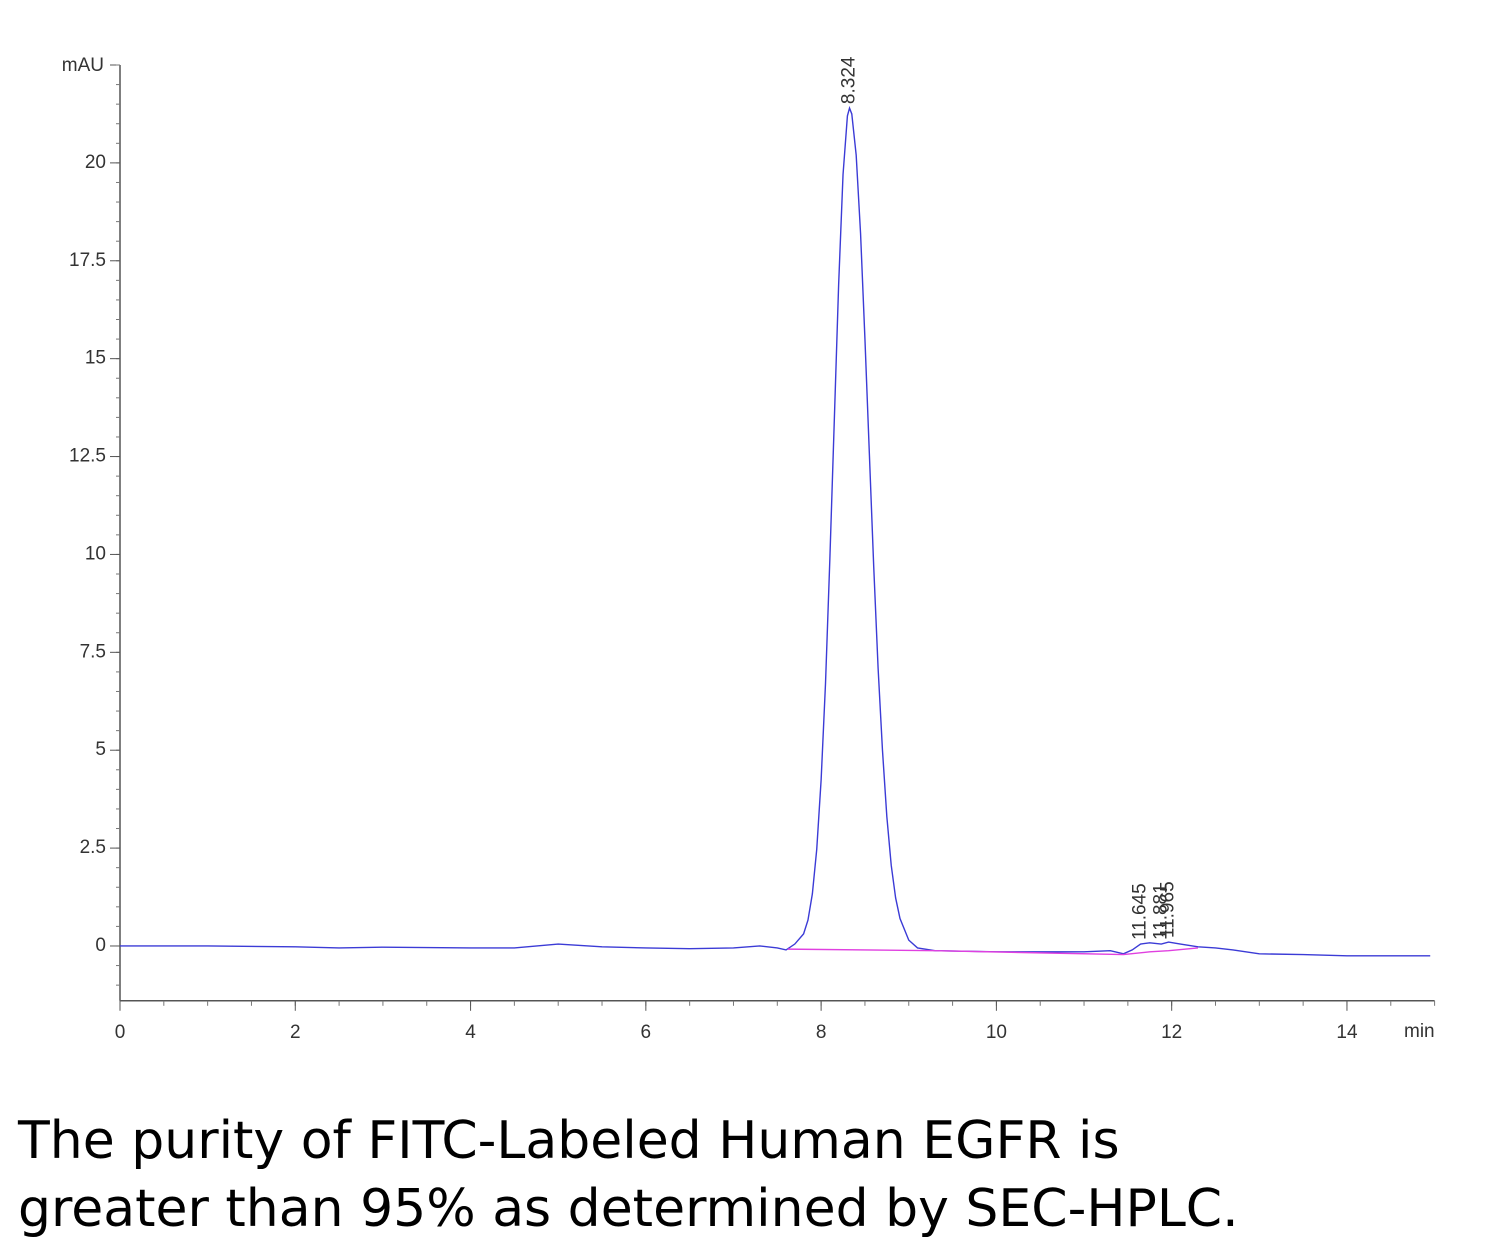  I want to click on y-tick-label: 7.5, so click(93, 651).